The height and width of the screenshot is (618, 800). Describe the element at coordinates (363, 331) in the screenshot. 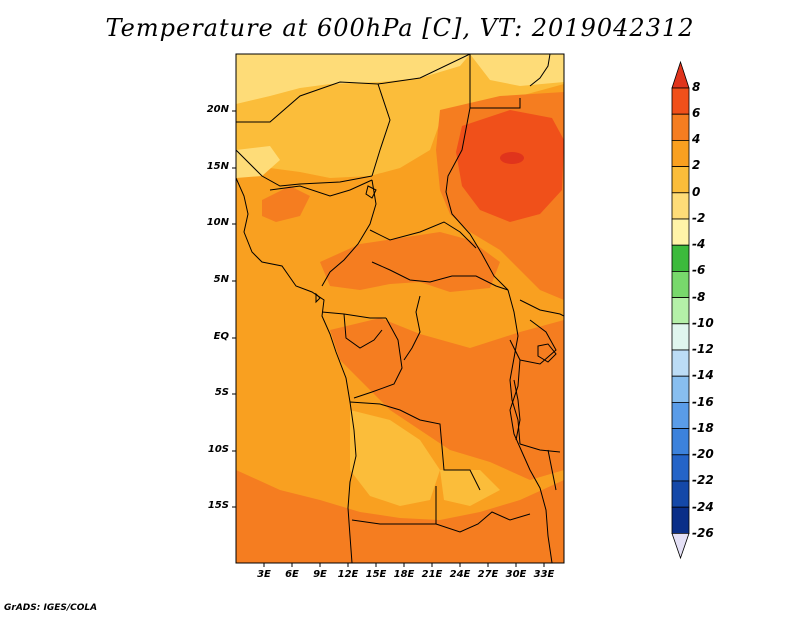

I see `border-gabon-congo` at that location.